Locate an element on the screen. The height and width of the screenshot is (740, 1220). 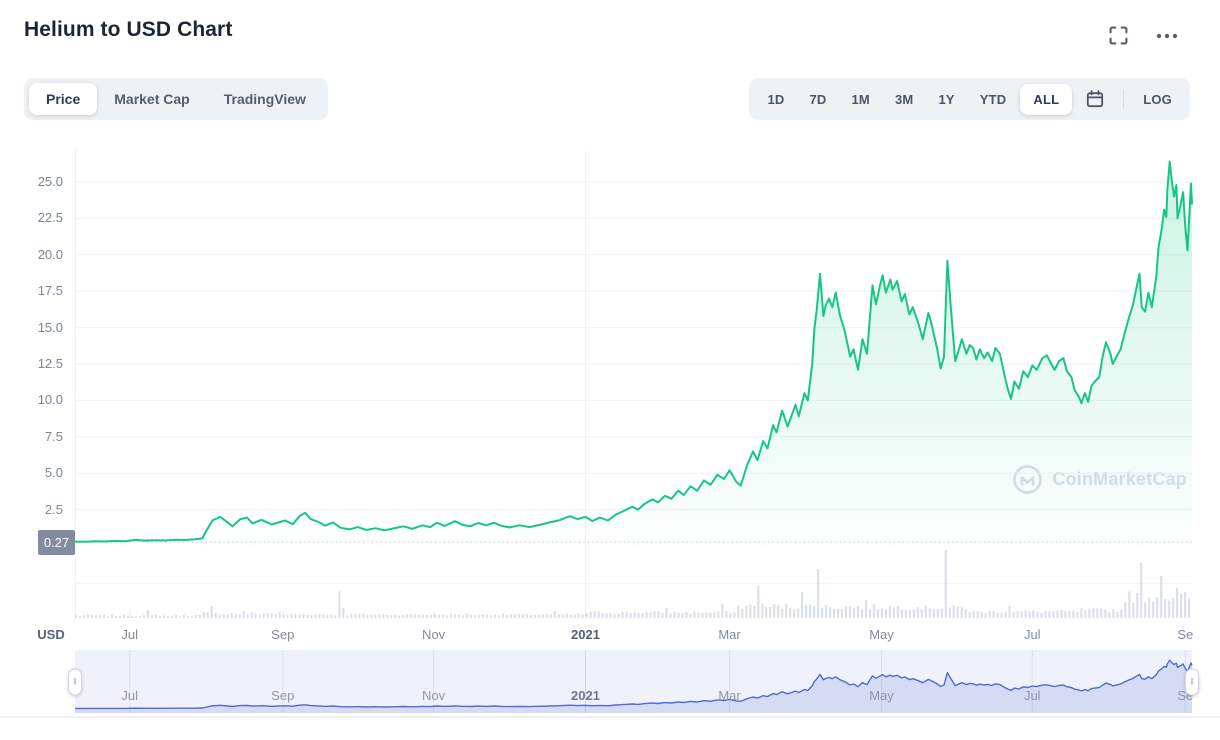
custom-date-button is located at coordinates (1095, 99).